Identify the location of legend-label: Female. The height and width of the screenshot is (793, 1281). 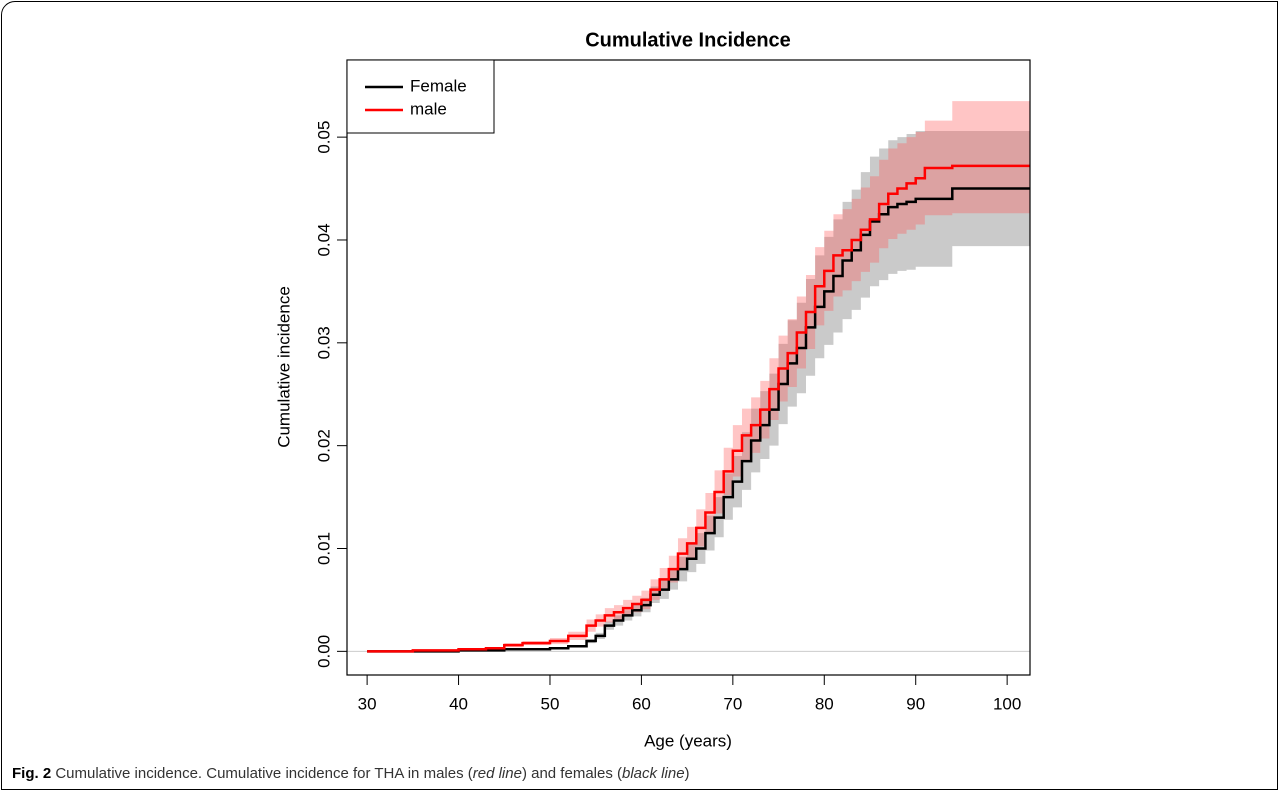
(438, 85).